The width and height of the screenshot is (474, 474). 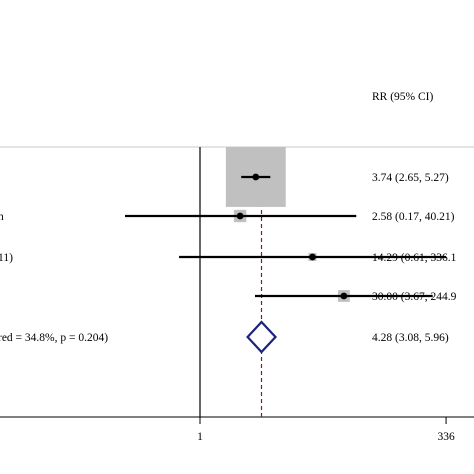 What do you see at coordinates (403, 97) in the screenshot?
I see `column-header-rr: RR (95% CI)` at bounding box center [403, 97].